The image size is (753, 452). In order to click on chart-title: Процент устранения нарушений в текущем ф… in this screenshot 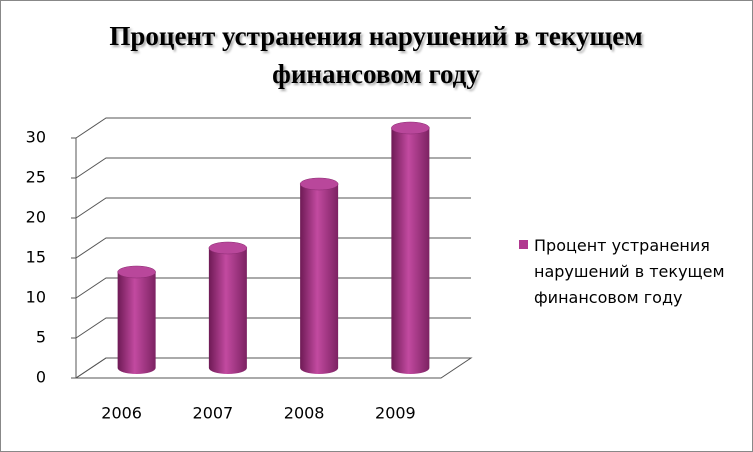, I will do `click(376, 55)`.